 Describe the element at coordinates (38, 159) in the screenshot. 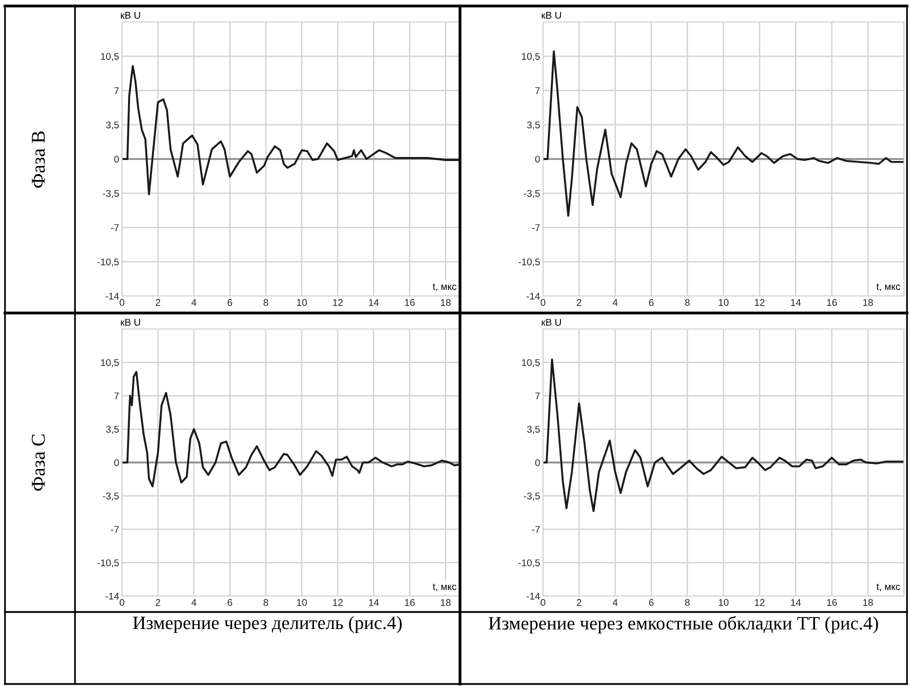

I see `text: Фаза В` at that location.